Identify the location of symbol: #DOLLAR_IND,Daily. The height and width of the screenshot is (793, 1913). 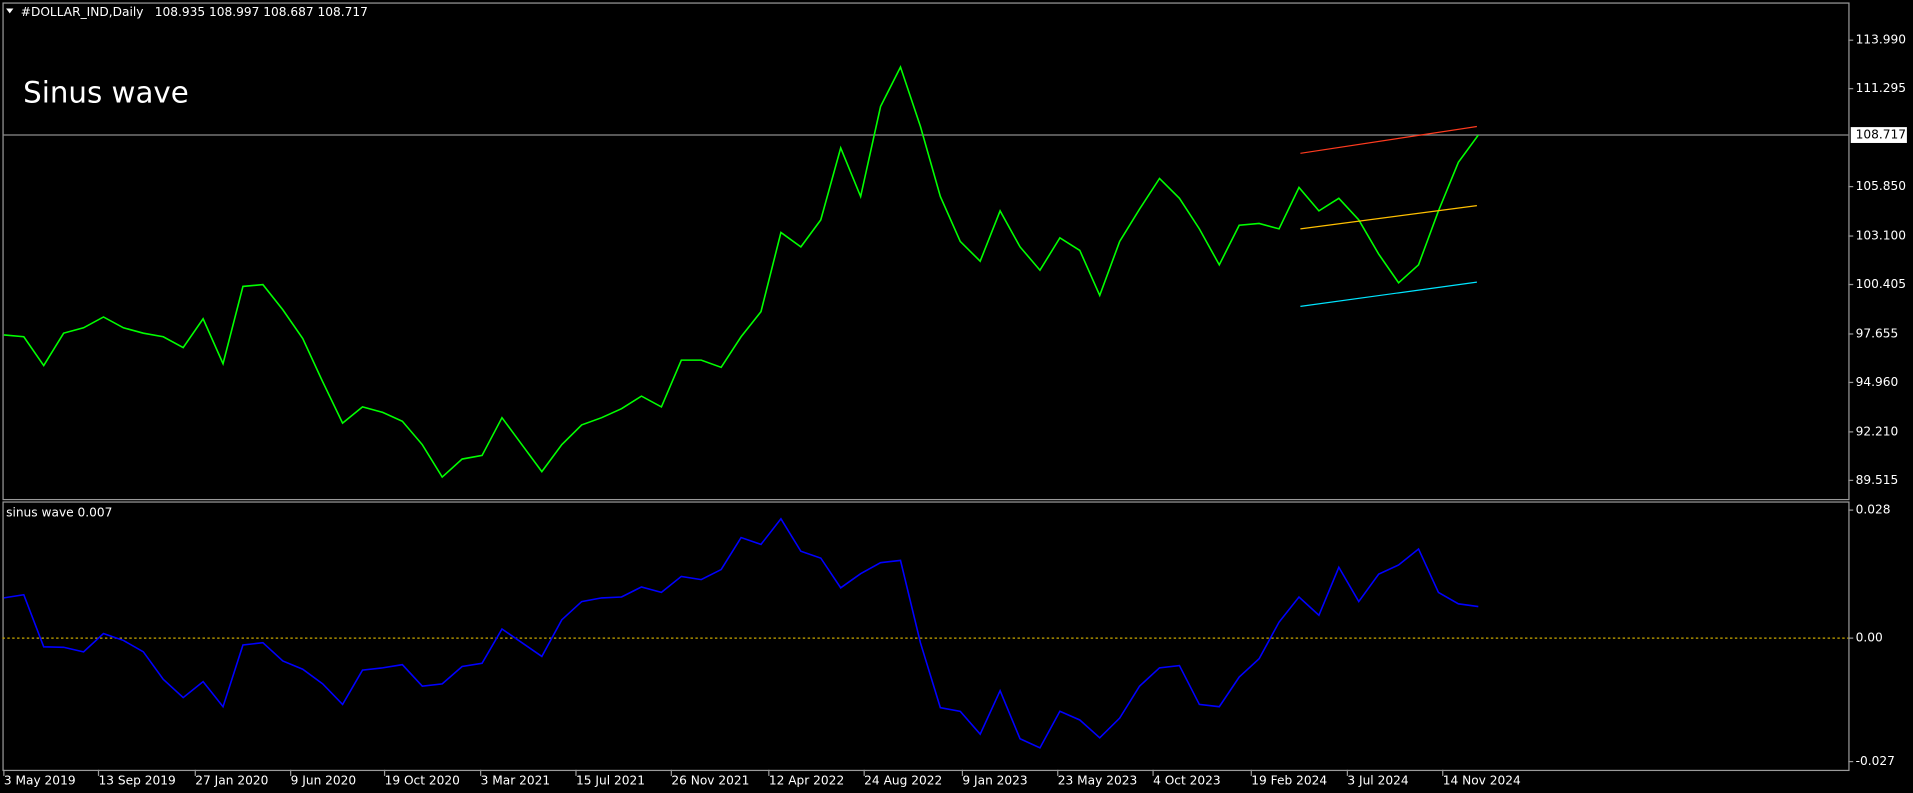
(82, 12).